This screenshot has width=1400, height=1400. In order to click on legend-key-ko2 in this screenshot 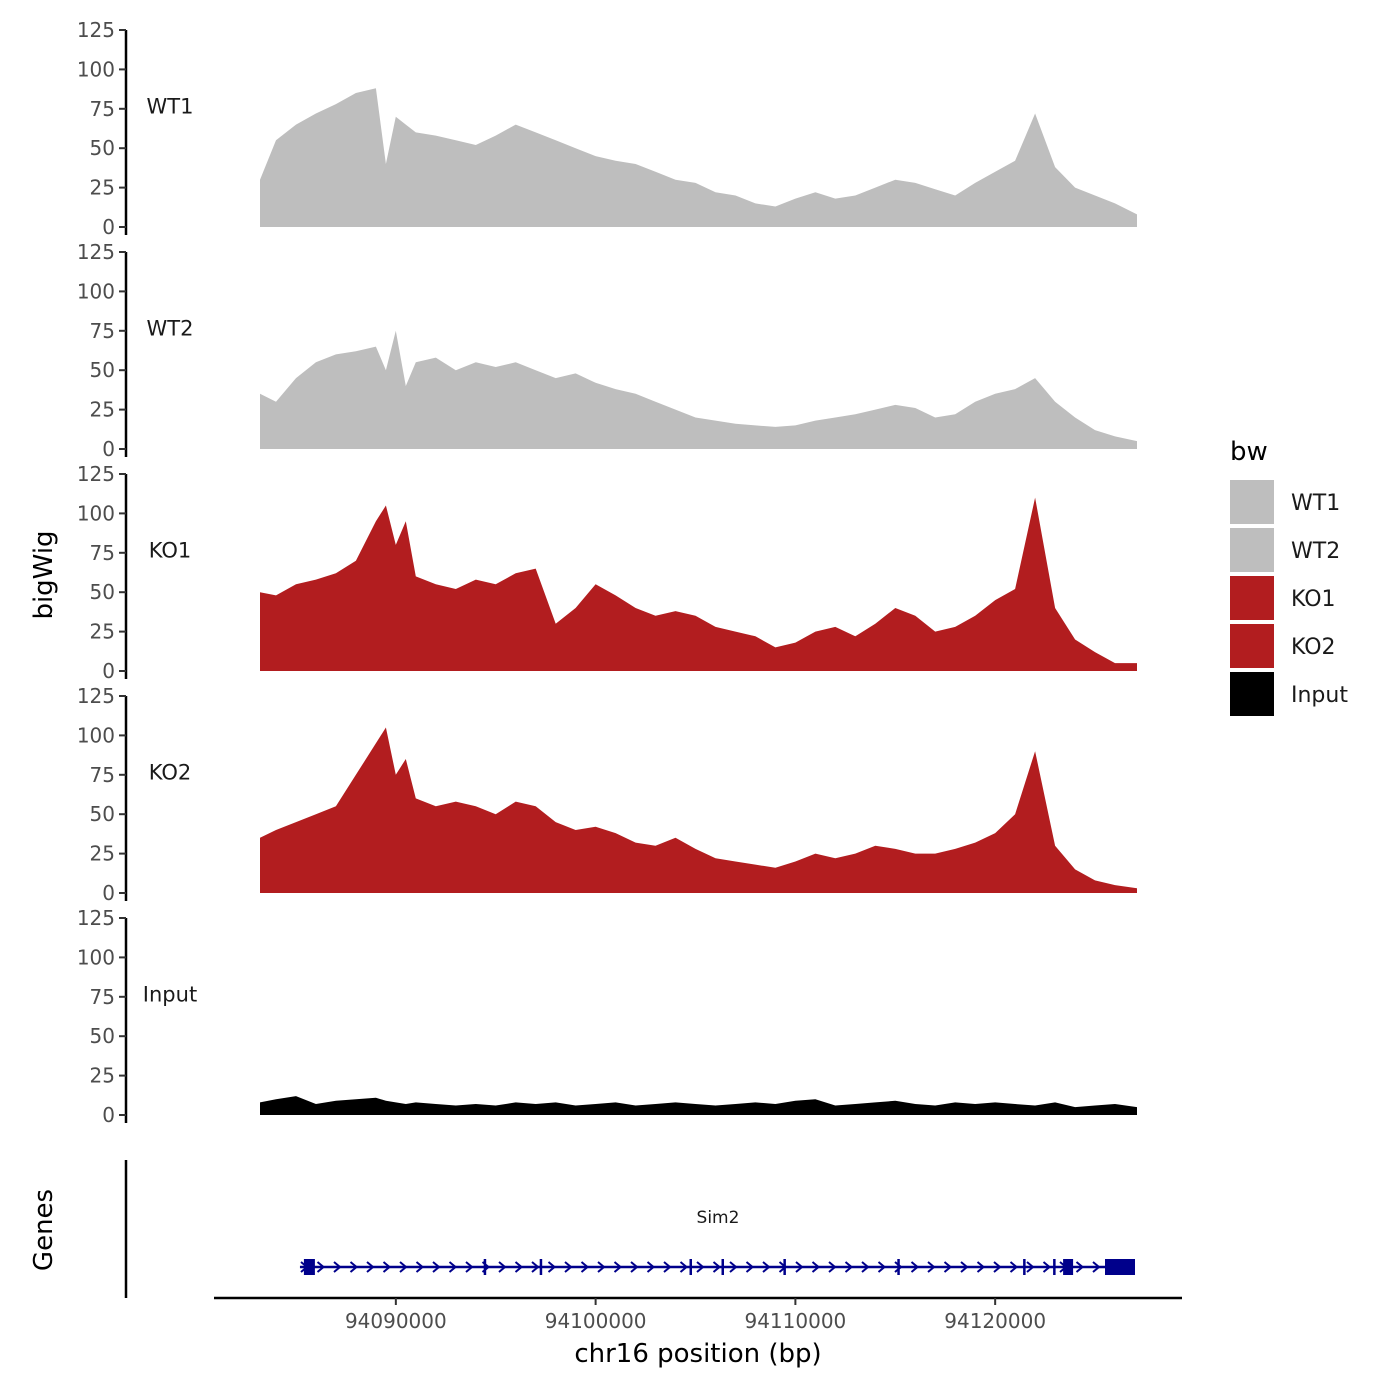, I will do `click(1252, 646)`.